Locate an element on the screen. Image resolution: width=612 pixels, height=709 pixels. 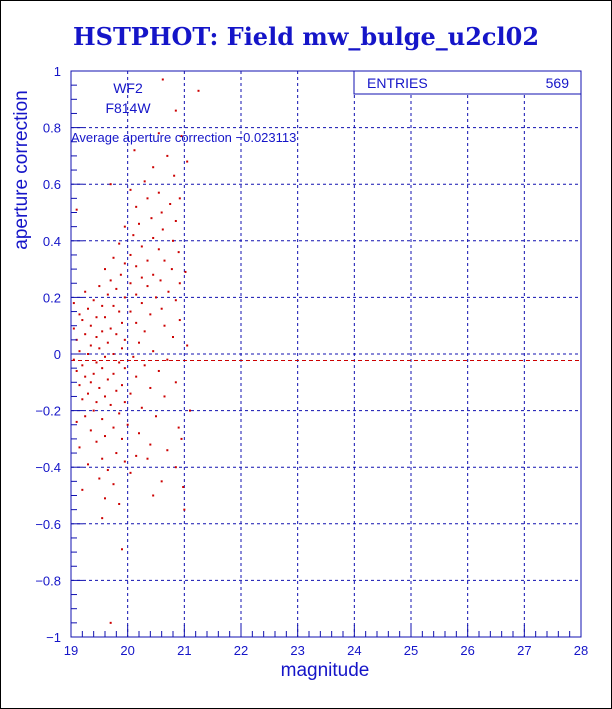
entries-value: 569 is located at coordinates (558, 83).